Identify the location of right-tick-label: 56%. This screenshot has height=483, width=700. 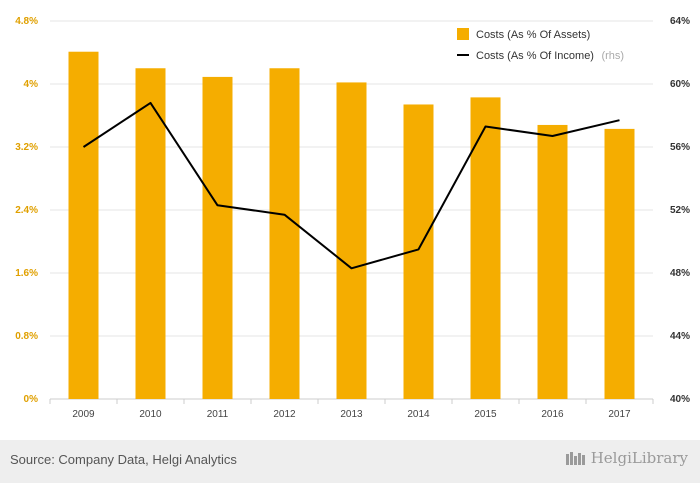
(680, 147).